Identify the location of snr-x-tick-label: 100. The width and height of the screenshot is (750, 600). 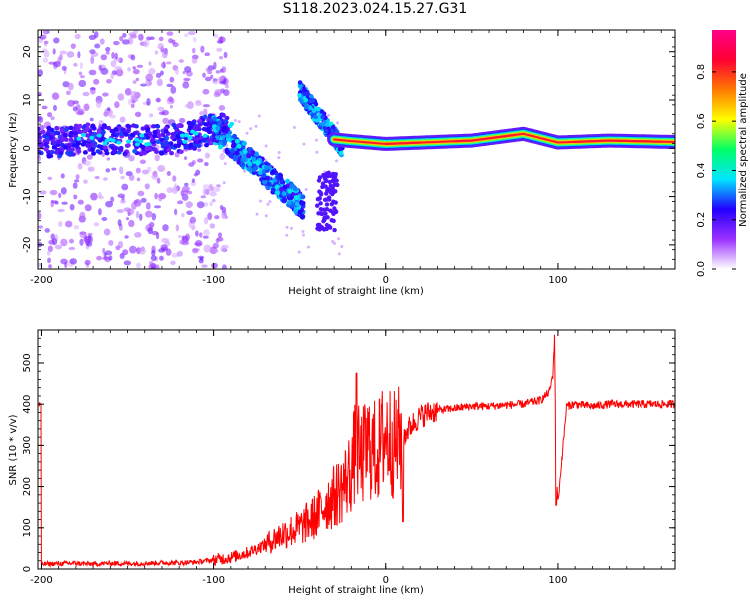
(557, 580).